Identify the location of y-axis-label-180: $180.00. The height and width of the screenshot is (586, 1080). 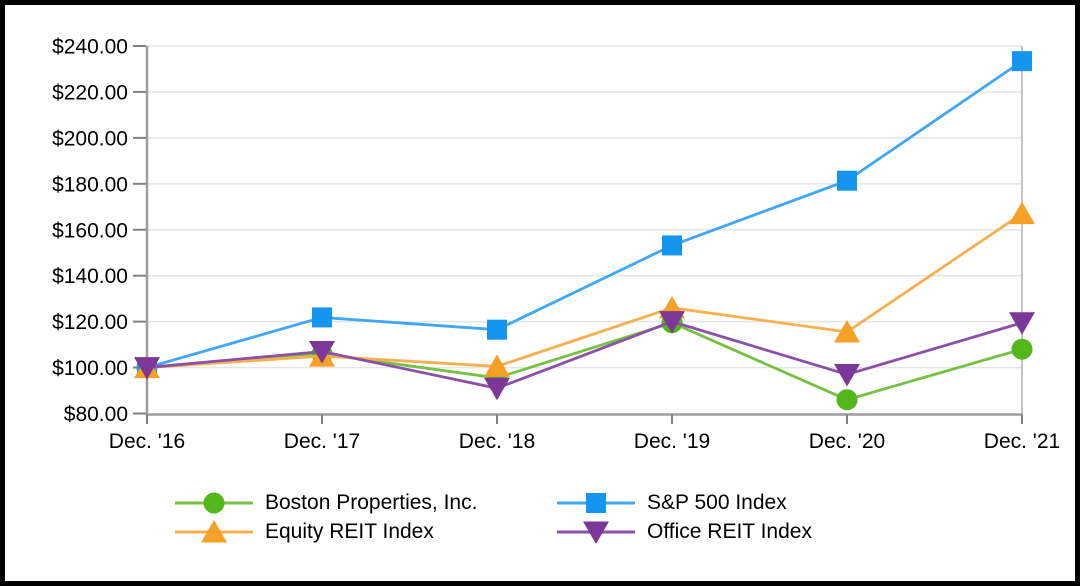
(90, 184).